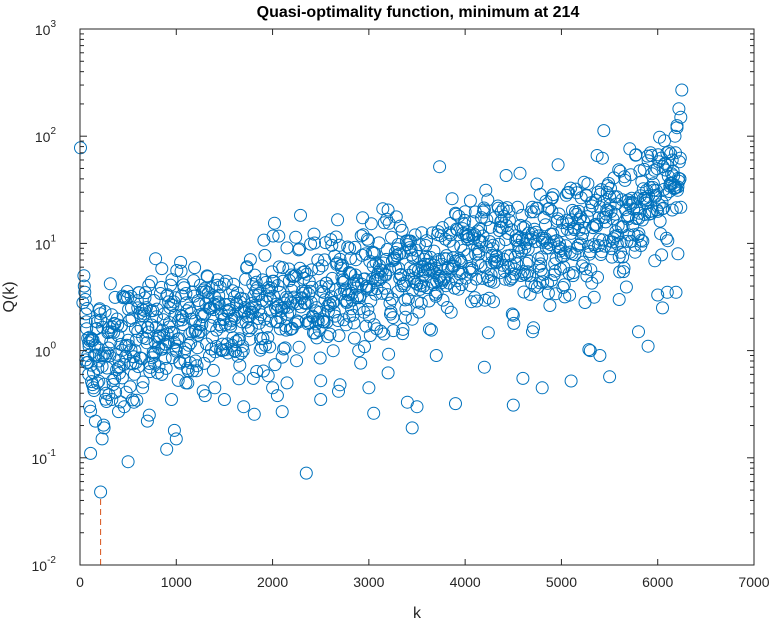  I want to click on x-axis-label: k, so click(417, 613).